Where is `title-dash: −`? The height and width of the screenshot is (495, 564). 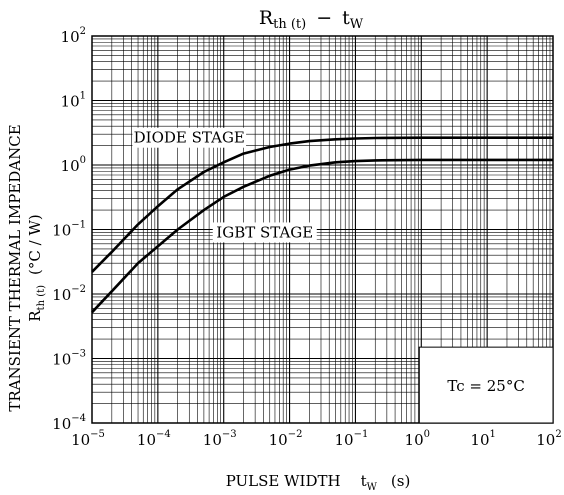 title-dash: − is located at coordinates (324, 18).